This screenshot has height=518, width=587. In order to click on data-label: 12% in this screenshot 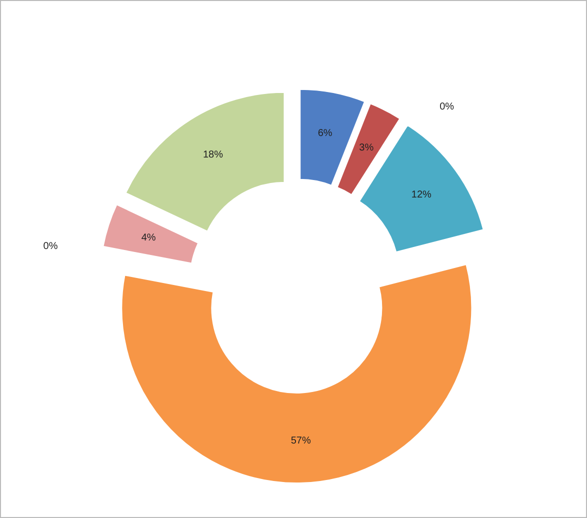, I will do `click(421, 194)`.